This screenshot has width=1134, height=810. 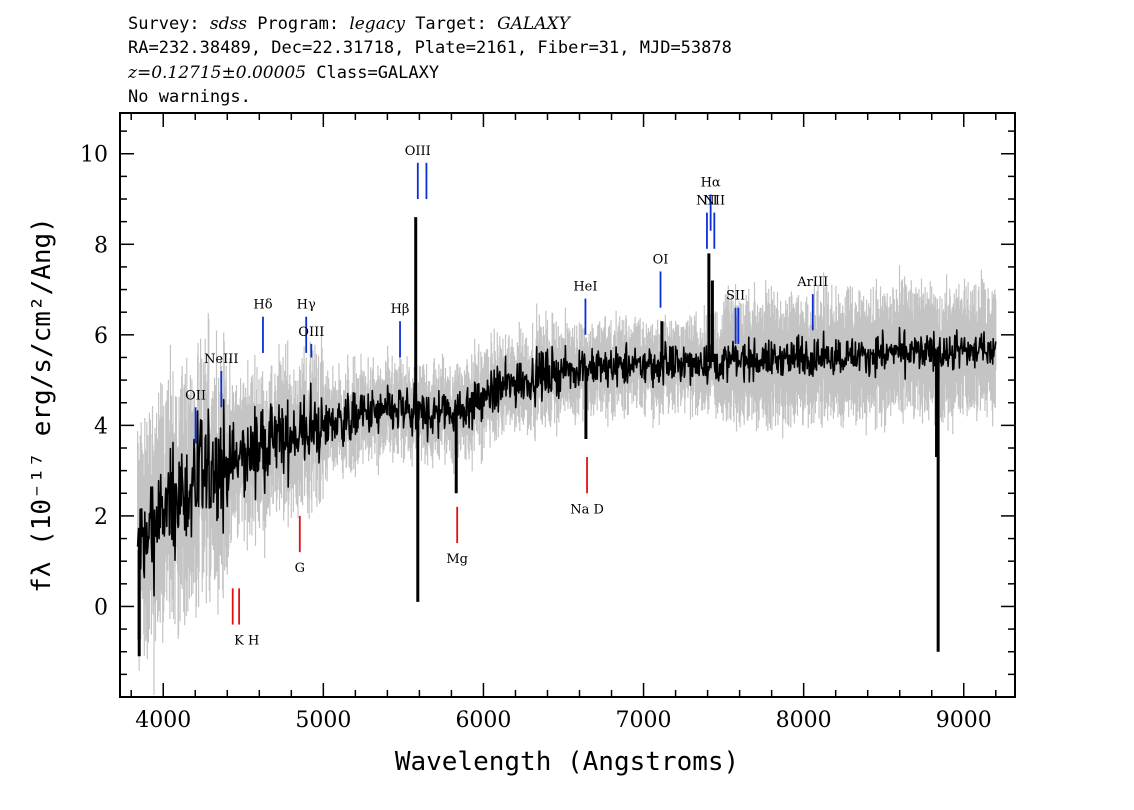 I want to click on target-label: Target:, so click(x=451, y=24).